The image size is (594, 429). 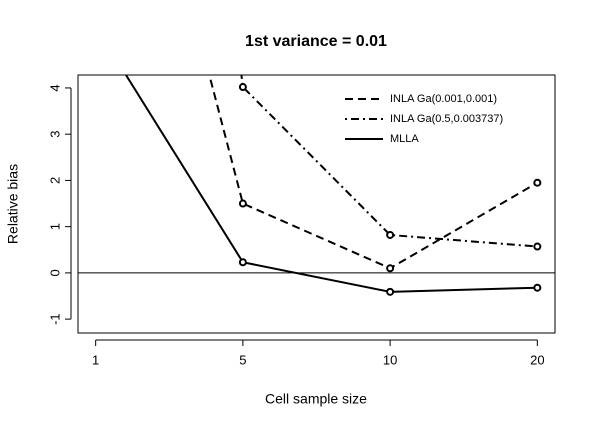 I want to click on y-tick-label: 0, so click(x=54, y=272).